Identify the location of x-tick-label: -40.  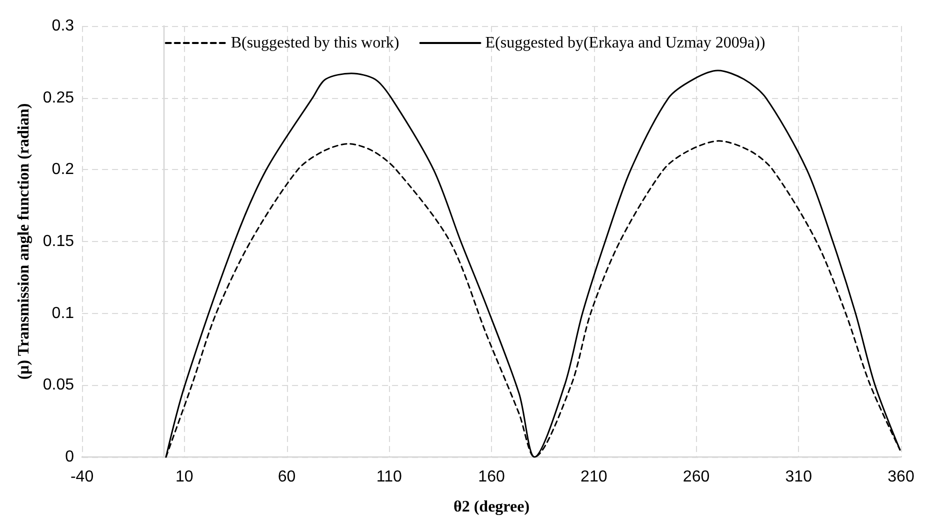
(82, 477).